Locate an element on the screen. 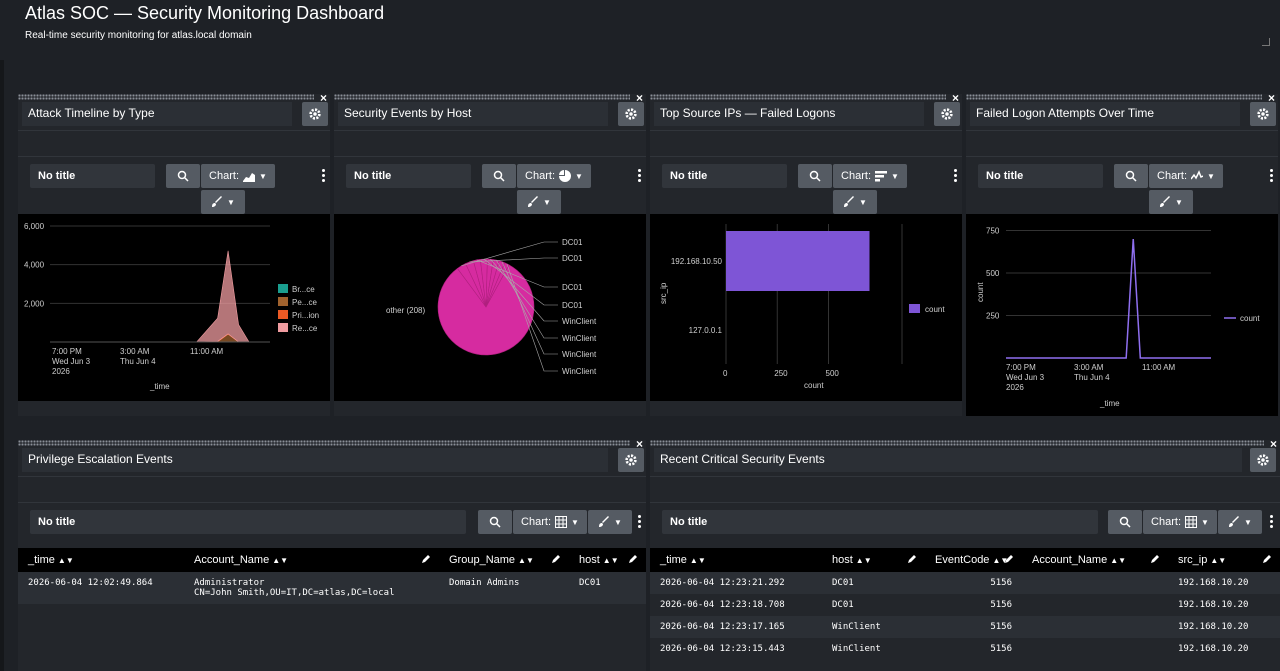 This screenshot has height=671, width=1280. search-icon is located at coordinates (499, 176).